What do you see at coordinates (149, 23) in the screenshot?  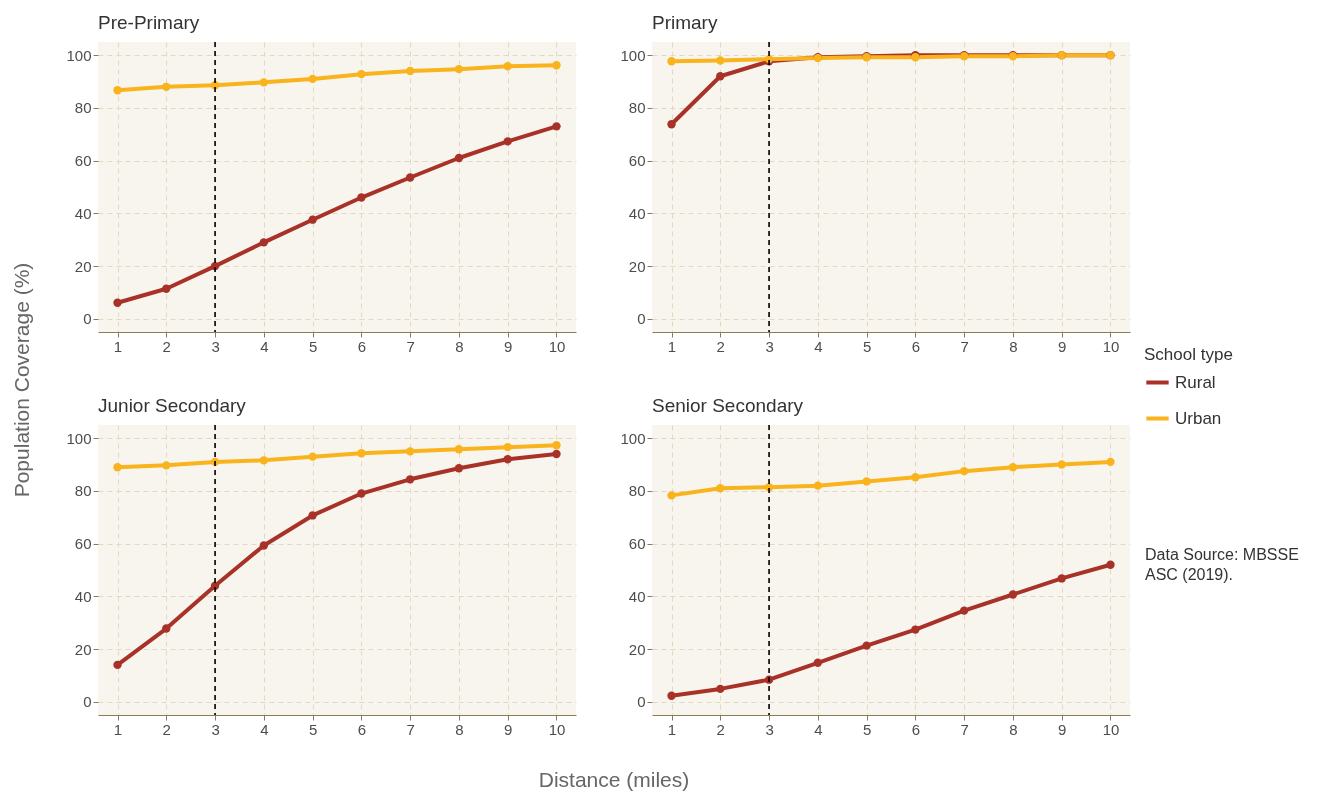 I see `chart-title: Pre-Primary` at bounding box center [149, 23].